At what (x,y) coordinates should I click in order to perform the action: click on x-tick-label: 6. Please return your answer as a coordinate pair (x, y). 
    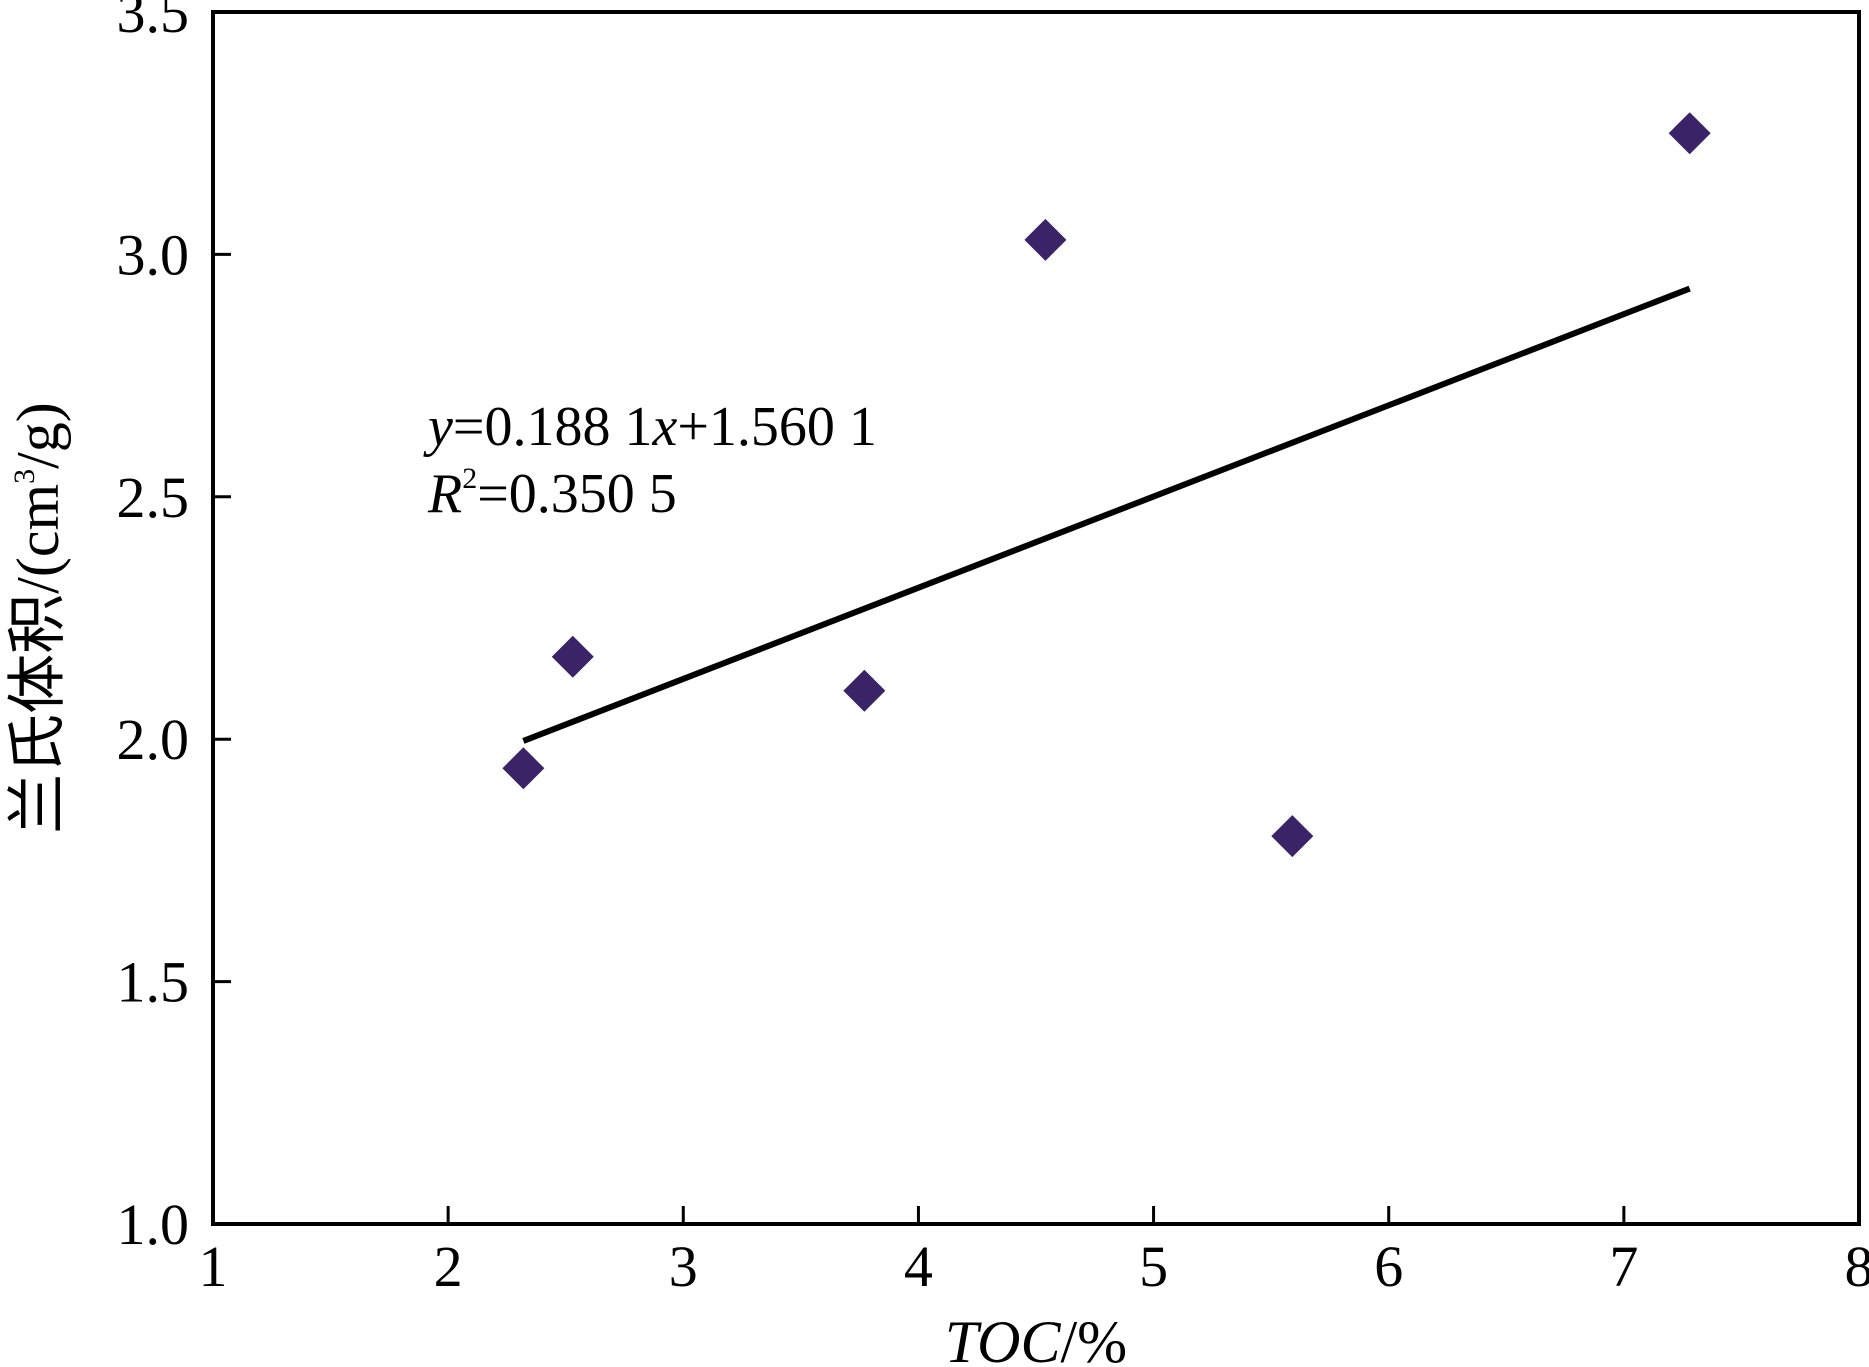
    Looking at the image, I should click on (1388, 1266).